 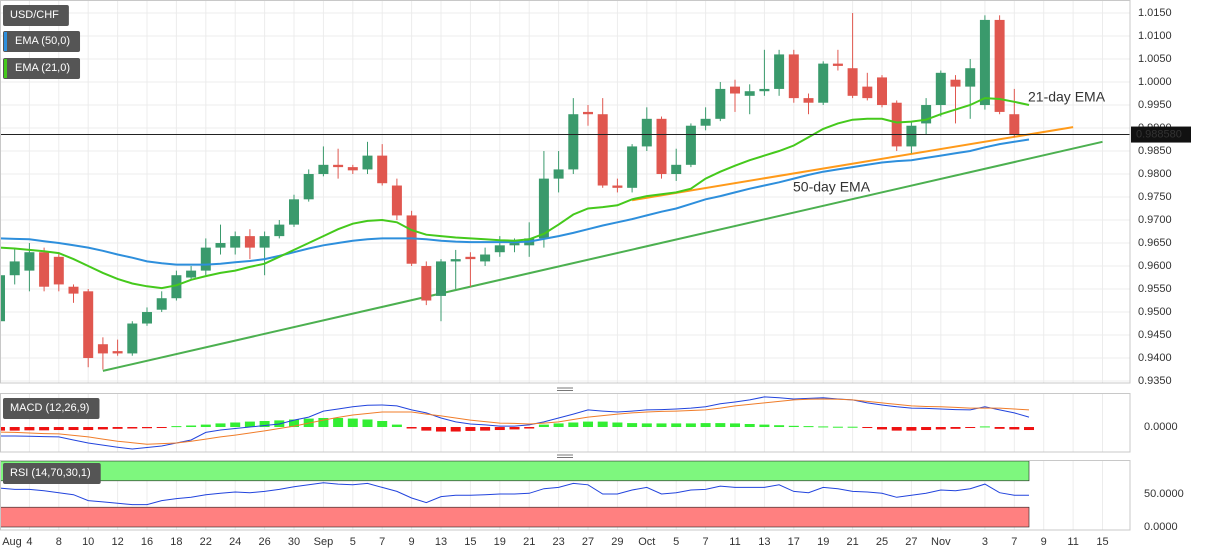 What do you see at coordinates (1044, 542) in the screenshot?
I see `x-tick-label: 9` at bounding box center [1044, 542].